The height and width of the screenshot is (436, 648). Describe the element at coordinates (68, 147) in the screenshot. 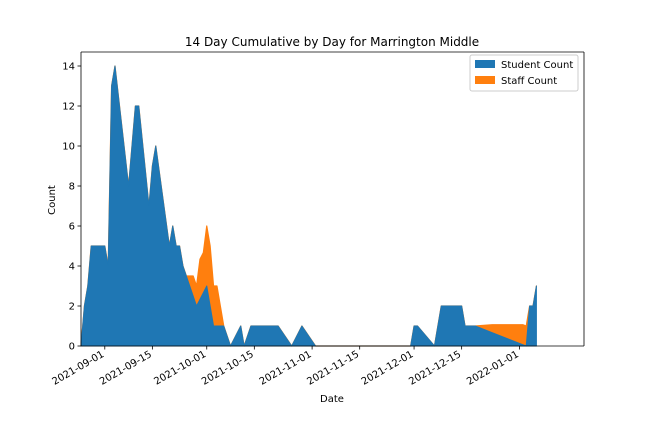

I see `y-tick-label: 10` at that location.